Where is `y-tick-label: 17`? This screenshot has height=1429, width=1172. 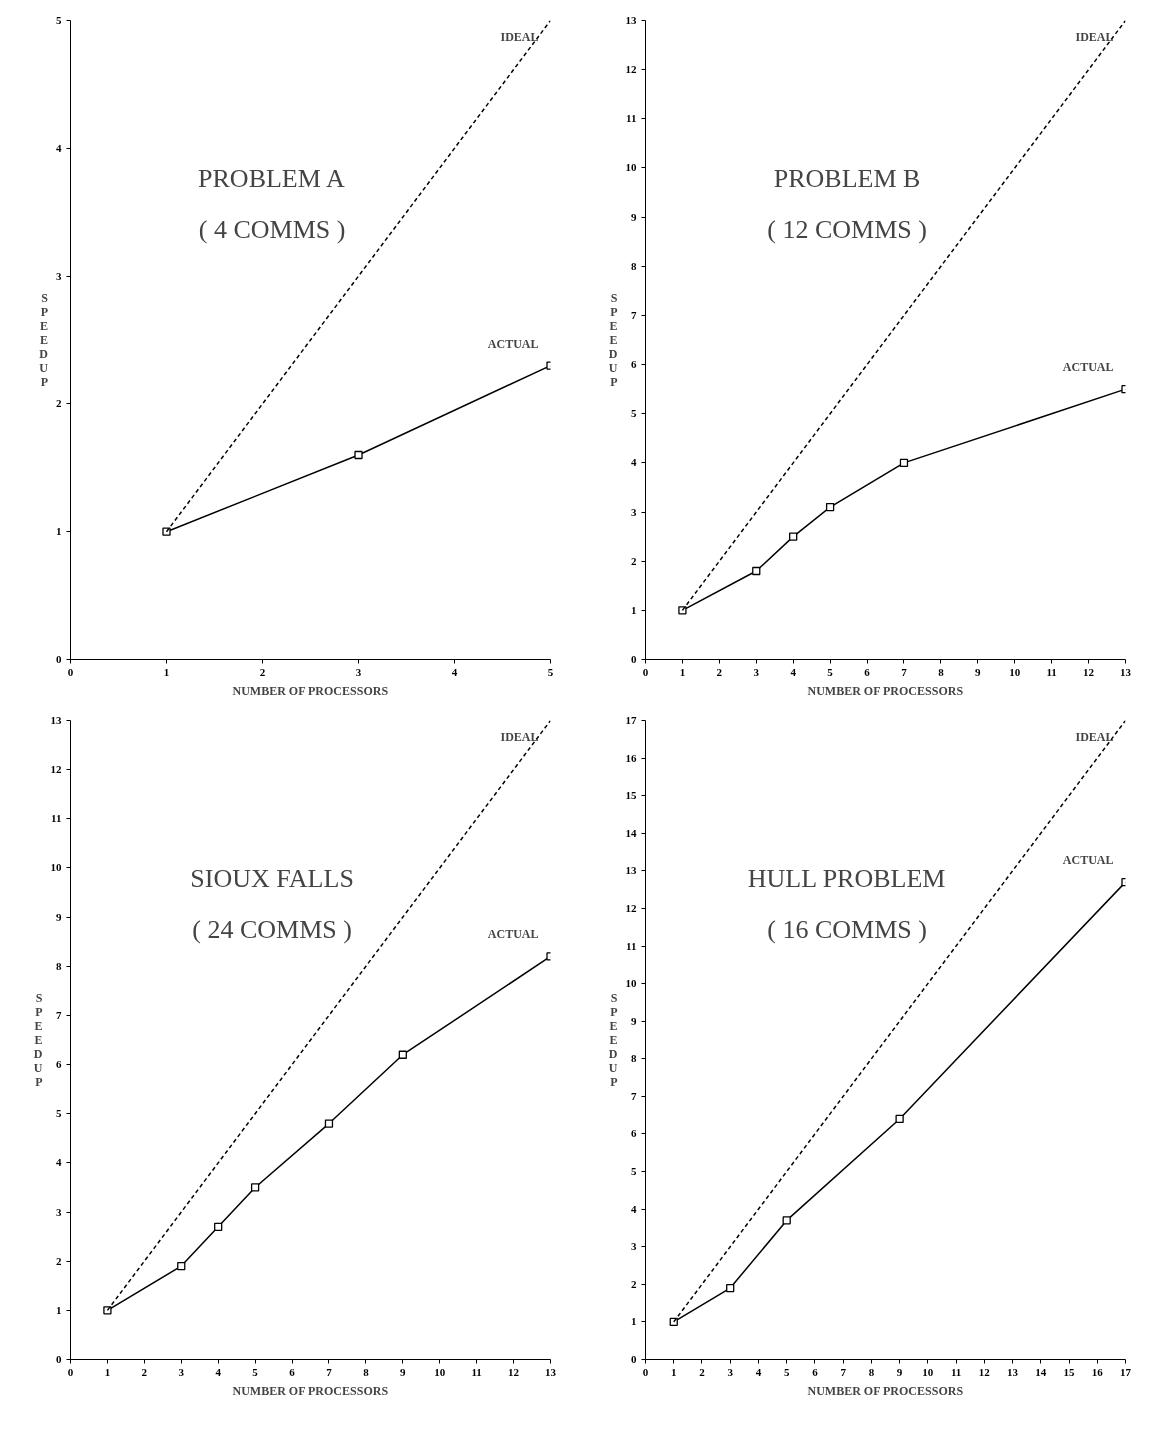
y-tick-label: 17 is located at coordinates (631, 720).